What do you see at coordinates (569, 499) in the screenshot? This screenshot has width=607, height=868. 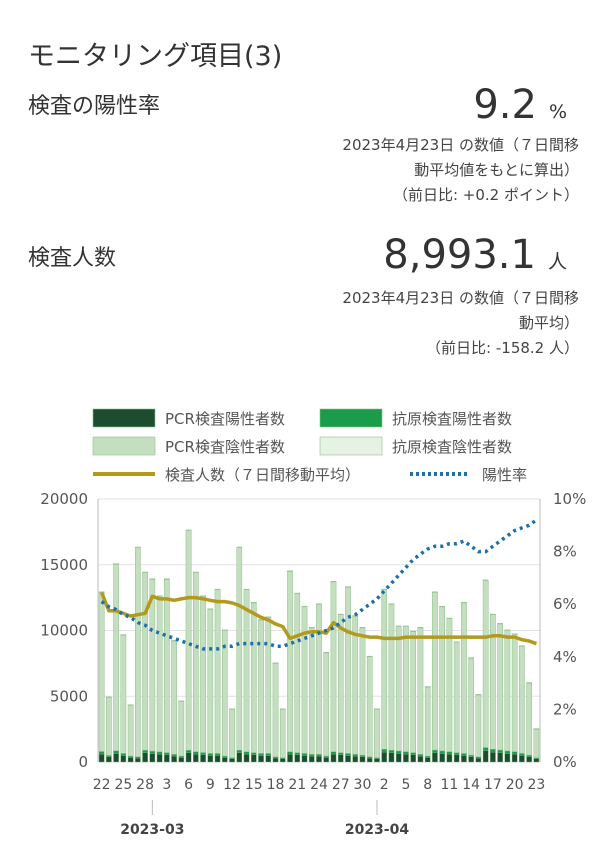 I see `y-right-tick-label: 10%` at bounding box center [569, 499].